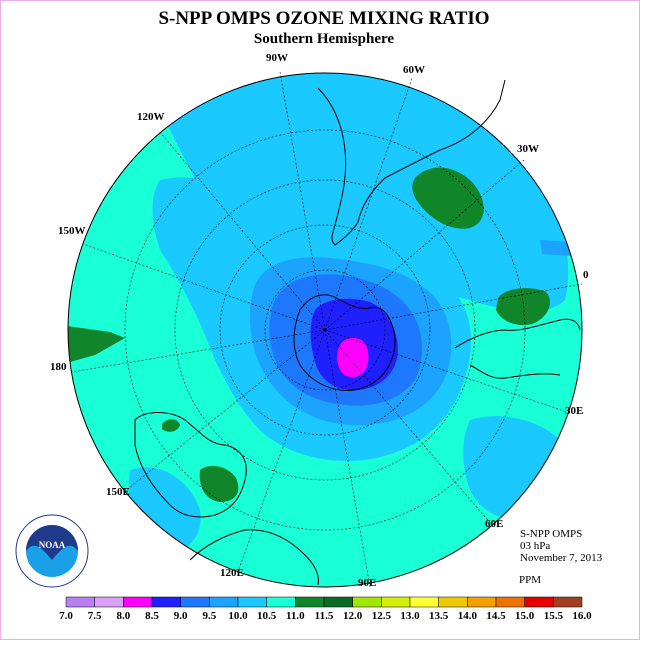 The width and height of the screenshot is (648, 648). What do you see at coordinates (171, 425) in the screenshot?
I see `field-11-5-small` at bounding box center [171, 425].